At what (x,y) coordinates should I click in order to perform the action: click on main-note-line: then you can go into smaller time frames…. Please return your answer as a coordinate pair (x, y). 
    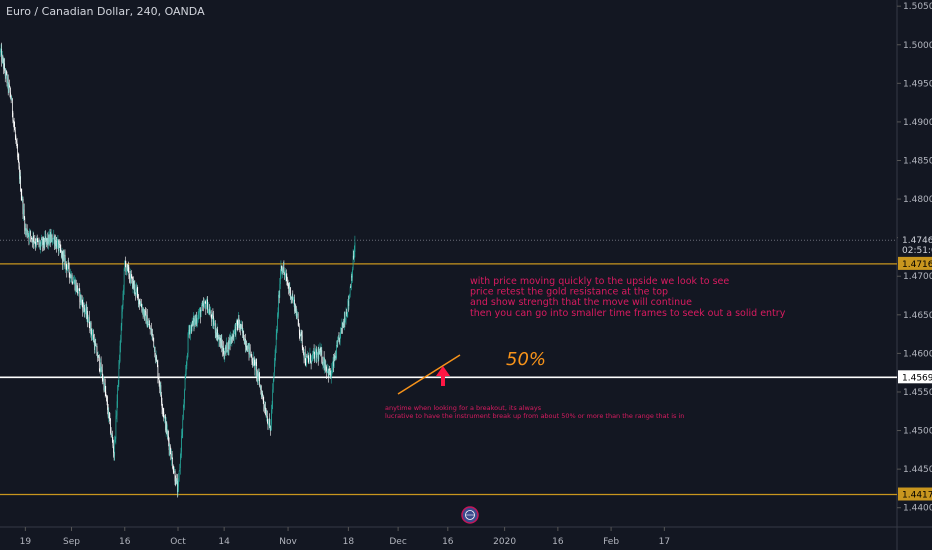
    Looking at the image, I should click on (628, 313).